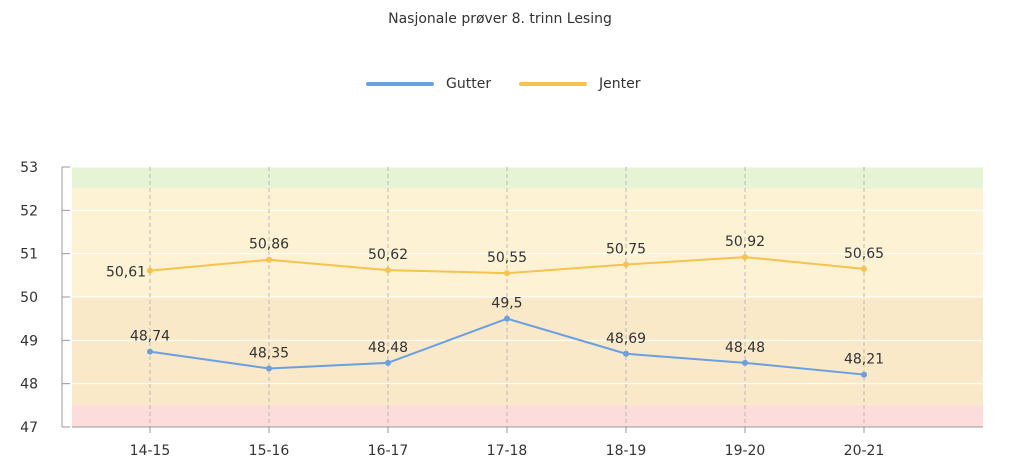  What do you see at coordinates (507, 451) in the screenshot?
I see `x-tick-label-3: 17-18` at bounding box center [507, 451].